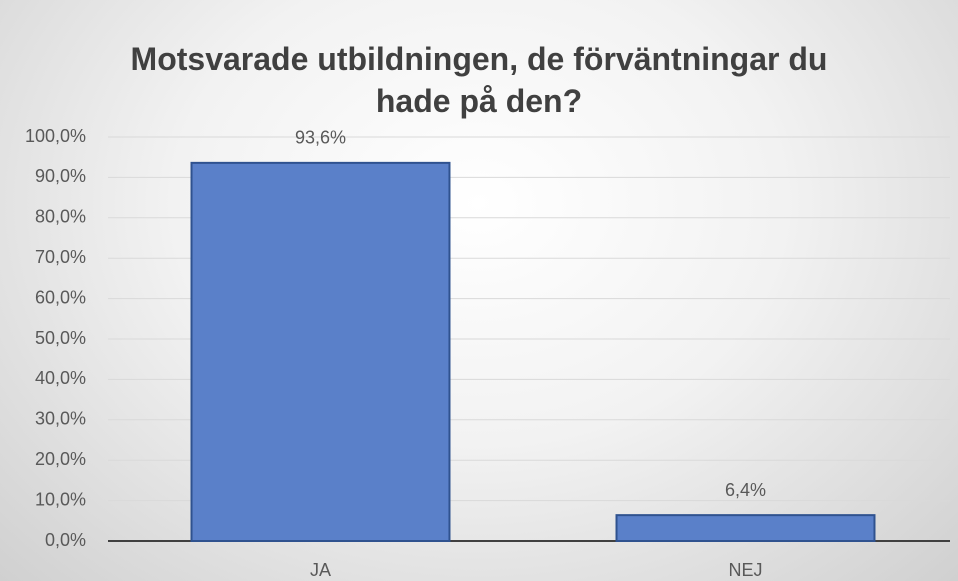  I want to click on x-tick-label: JA, so click(320, 570).